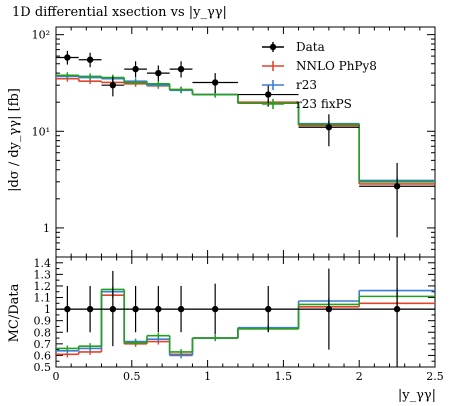 Image resolution: width=450 pixels, height=406 pixels. Describe the element at coordinates (43, 274) in the screenshot. I see `ratio-y-tick-label: 1.3` at that location.